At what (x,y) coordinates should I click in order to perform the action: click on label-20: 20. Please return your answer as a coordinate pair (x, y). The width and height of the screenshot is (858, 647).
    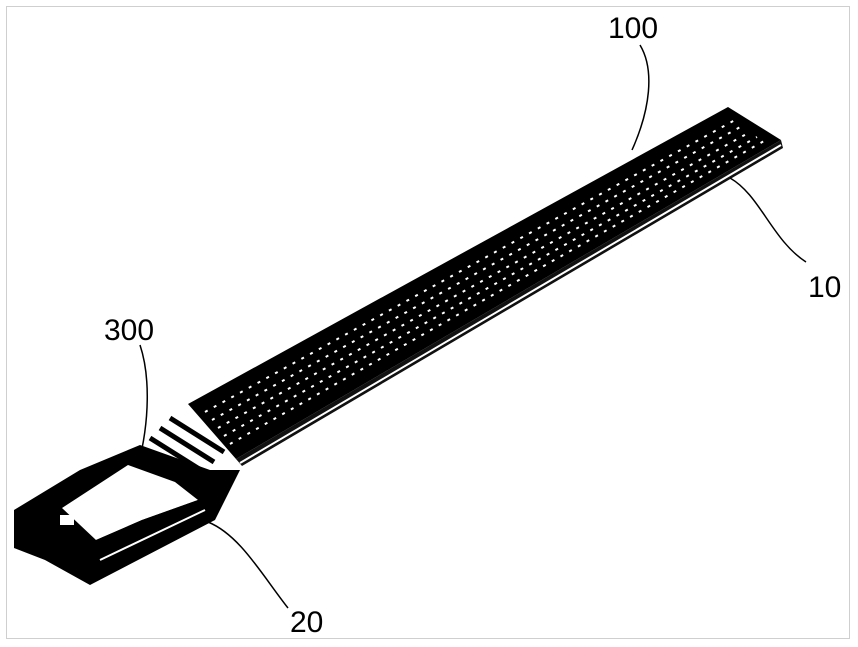
    Looking at the image, I should click on (306, 622).